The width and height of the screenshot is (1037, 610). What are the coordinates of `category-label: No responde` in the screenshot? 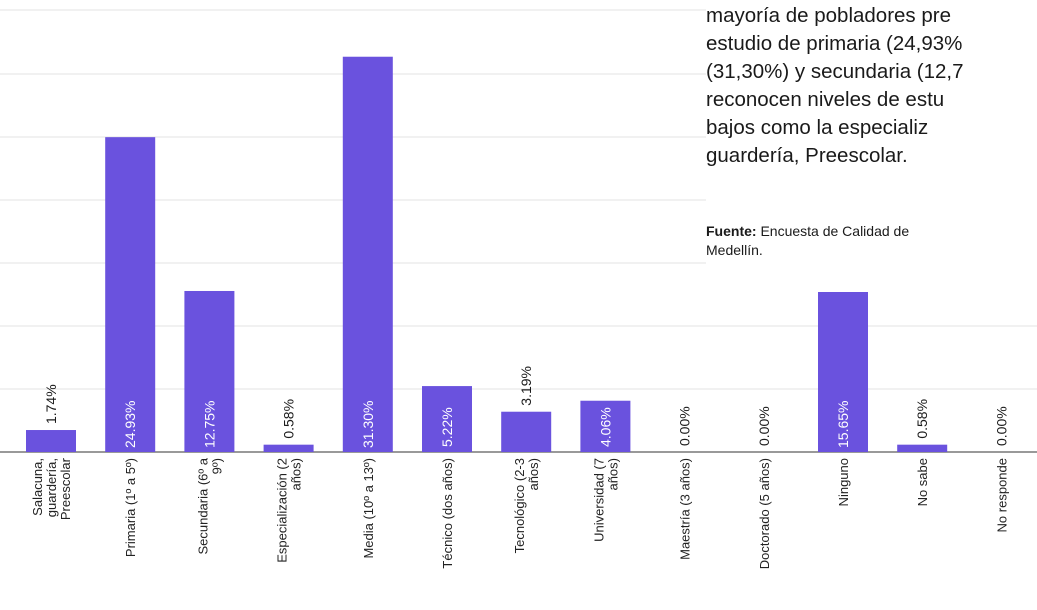 It's located at (1001, 495).